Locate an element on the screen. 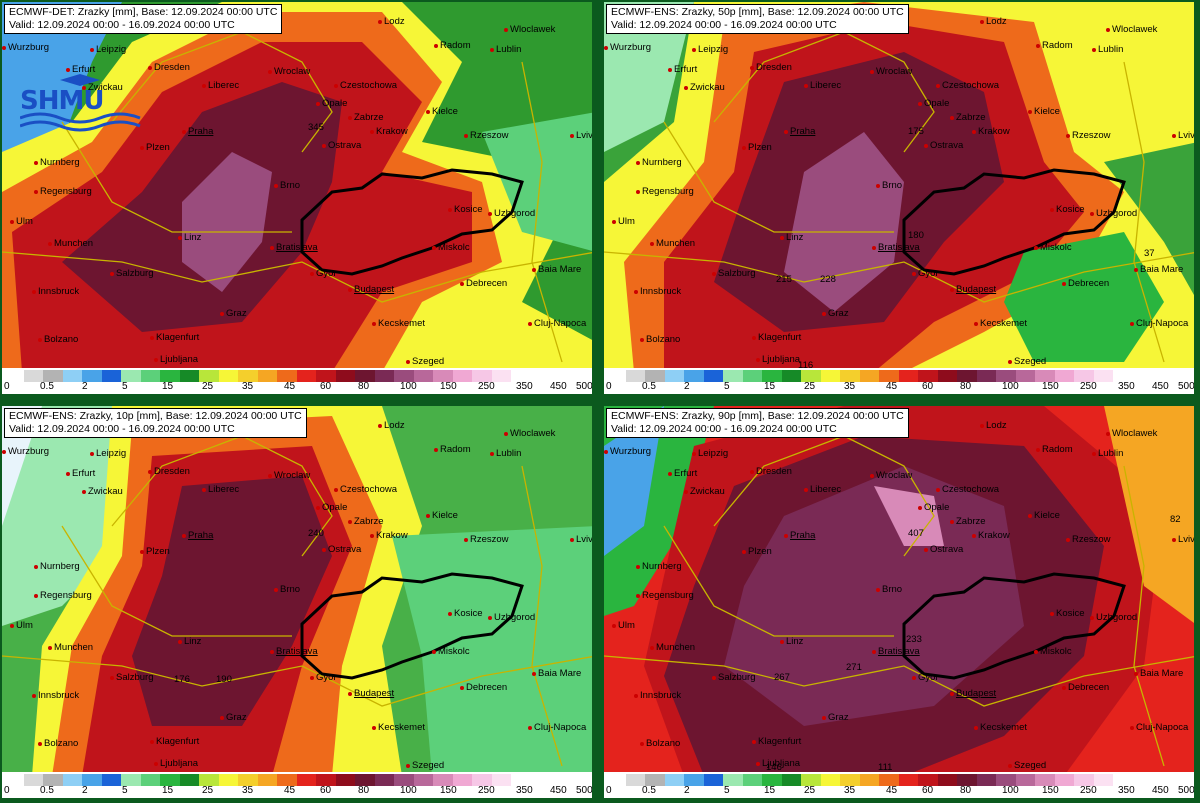  city-label: Lodz is located at coordinates (391, 21).